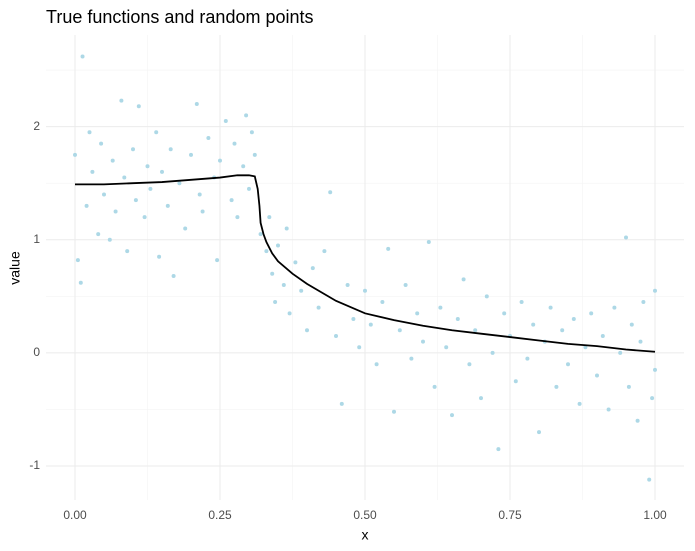 The height and width of the screenshot is (551, 695). I want to click on chart-title: True functions and random points, so click(180, 17).